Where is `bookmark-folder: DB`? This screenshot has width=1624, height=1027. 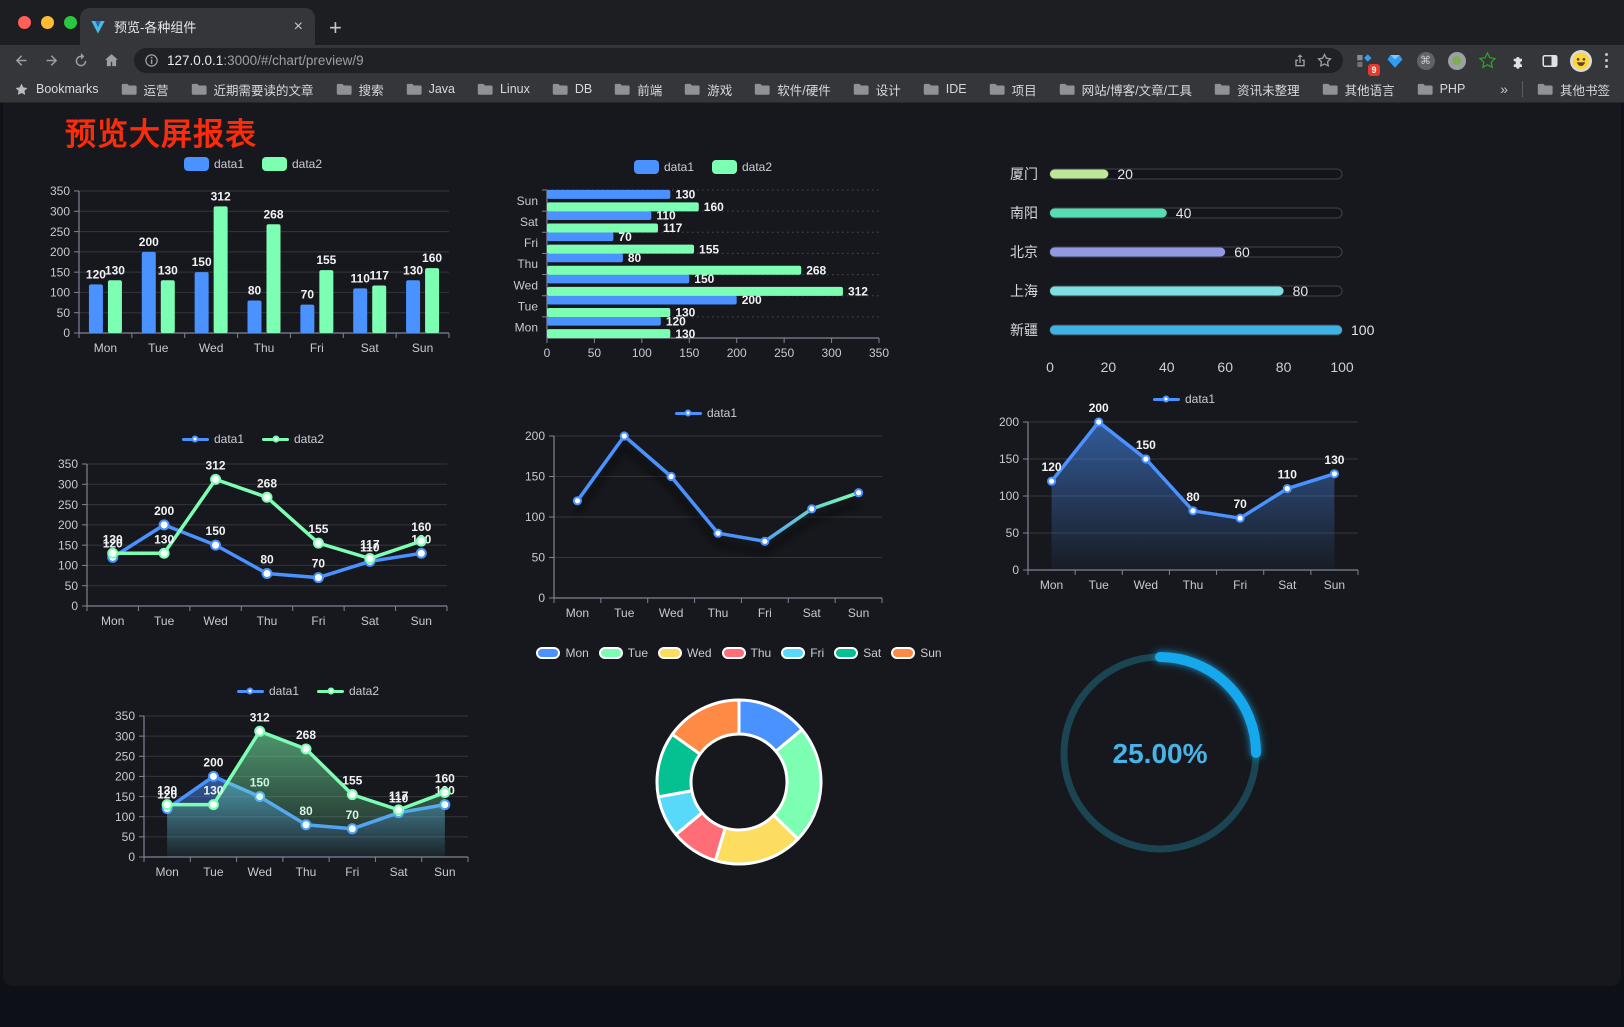 bookmark-folder: DB is located at coordinates (572, 89).